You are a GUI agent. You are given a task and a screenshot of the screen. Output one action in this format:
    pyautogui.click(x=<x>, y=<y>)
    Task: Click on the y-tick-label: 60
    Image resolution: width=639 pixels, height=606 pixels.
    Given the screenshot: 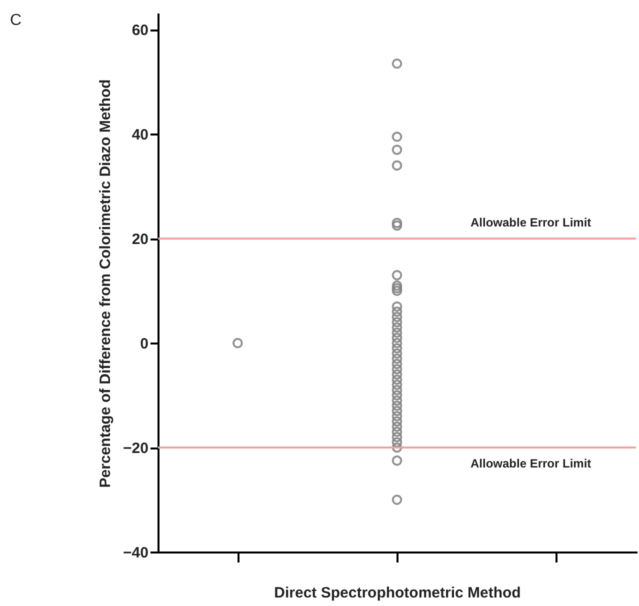 What is the action you would take?
    pyautogui.click(x=140, y=31)
    